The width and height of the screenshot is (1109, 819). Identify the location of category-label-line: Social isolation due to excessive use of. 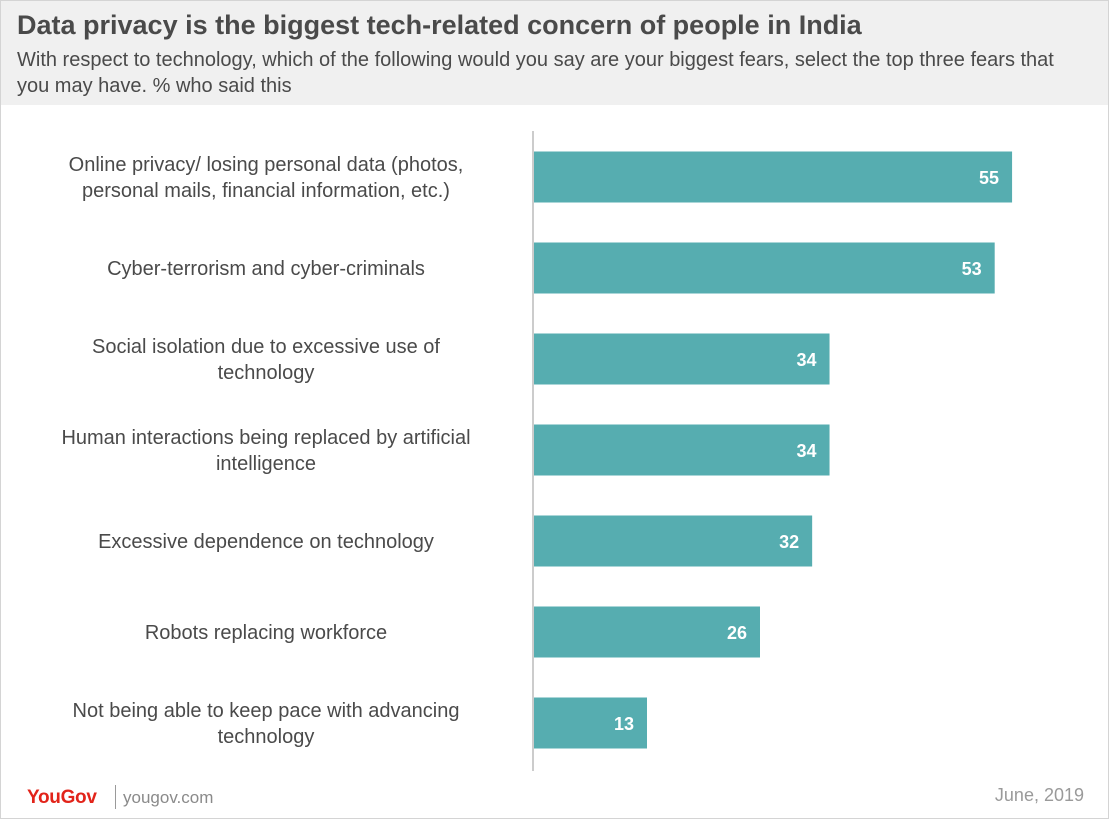
(266, 347).